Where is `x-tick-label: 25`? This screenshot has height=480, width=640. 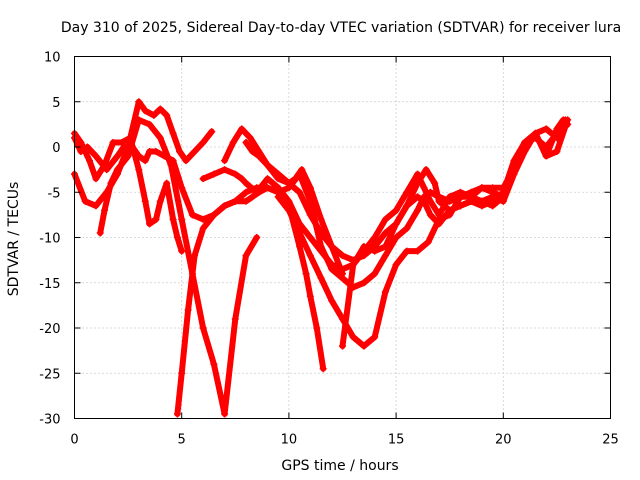
x-tick-label: 25 is located at coordinates (610, 440).